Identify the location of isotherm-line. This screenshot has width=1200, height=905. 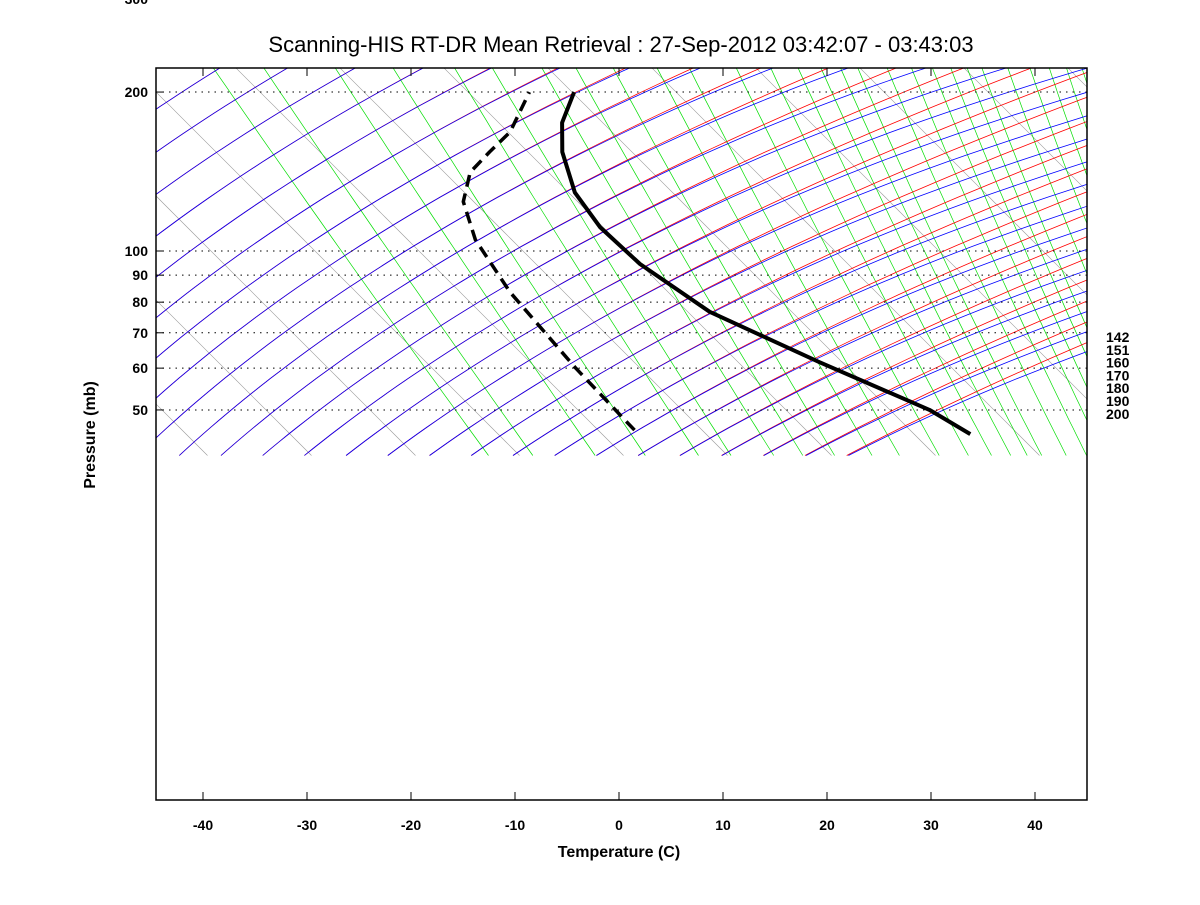
(1158, 228).